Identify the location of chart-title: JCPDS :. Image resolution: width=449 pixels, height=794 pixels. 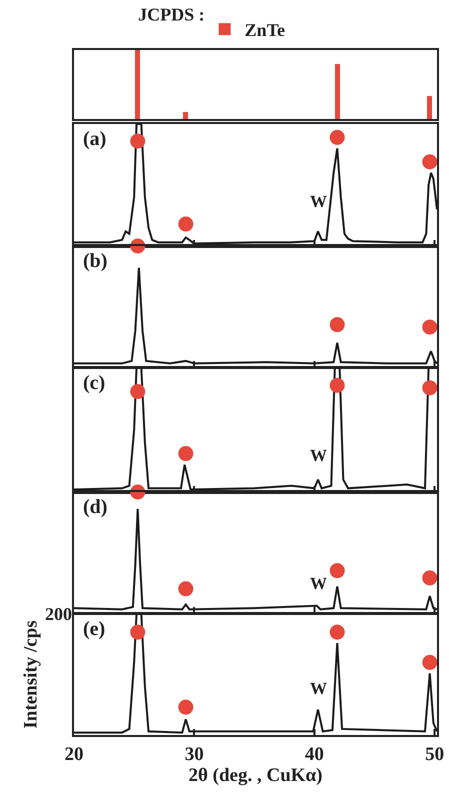
(171, 14).